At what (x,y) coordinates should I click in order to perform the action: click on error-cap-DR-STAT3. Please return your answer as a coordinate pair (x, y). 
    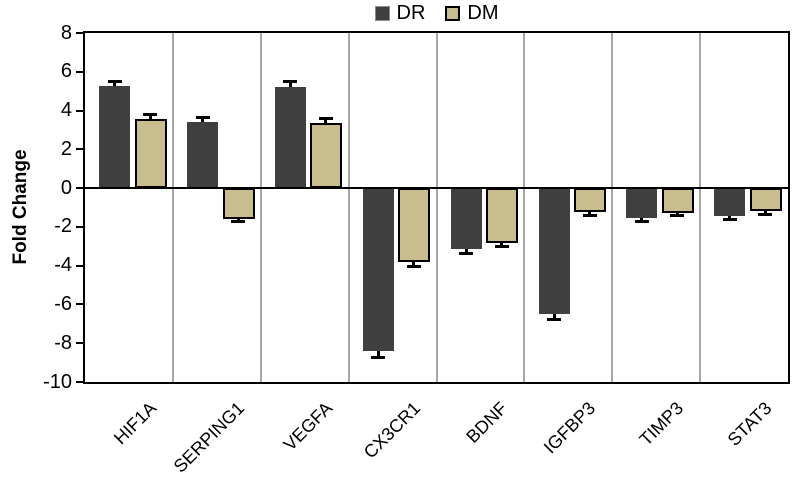
    Looking at the image, I should click on (729, 220).